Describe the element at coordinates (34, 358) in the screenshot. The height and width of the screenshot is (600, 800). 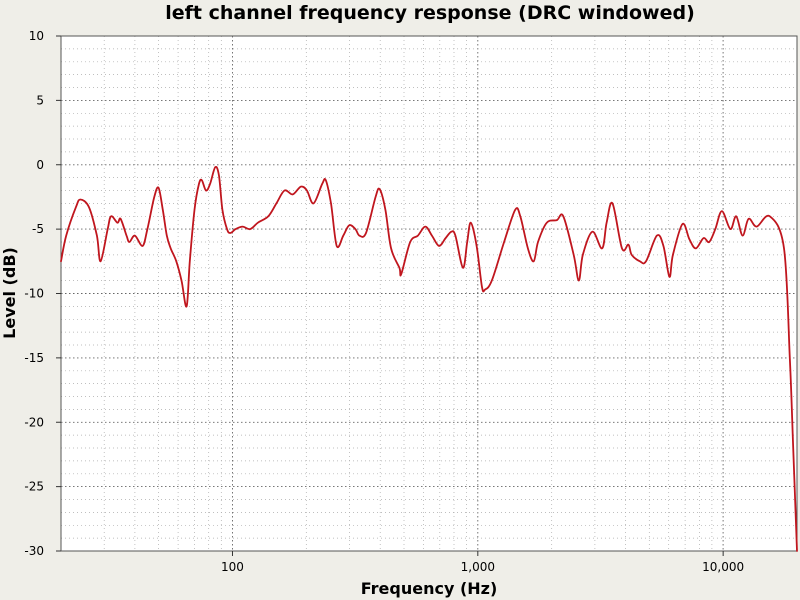
I see `y-tick-label: -15` at that location.